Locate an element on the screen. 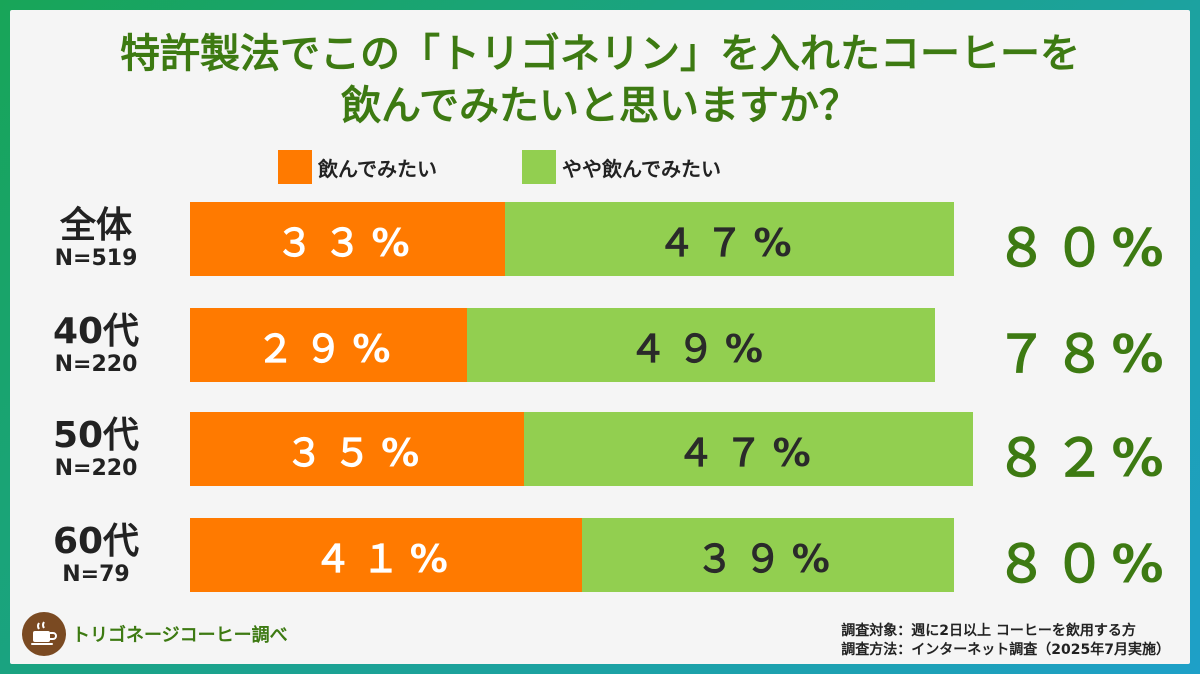  brand: トリゴネージコーヒー調べ is located at coordinates (155, 634).